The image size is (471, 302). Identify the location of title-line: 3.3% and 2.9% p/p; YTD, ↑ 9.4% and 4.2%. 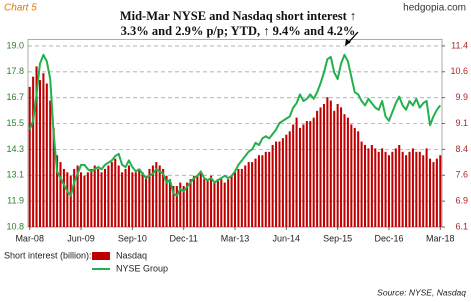
(238, 31).